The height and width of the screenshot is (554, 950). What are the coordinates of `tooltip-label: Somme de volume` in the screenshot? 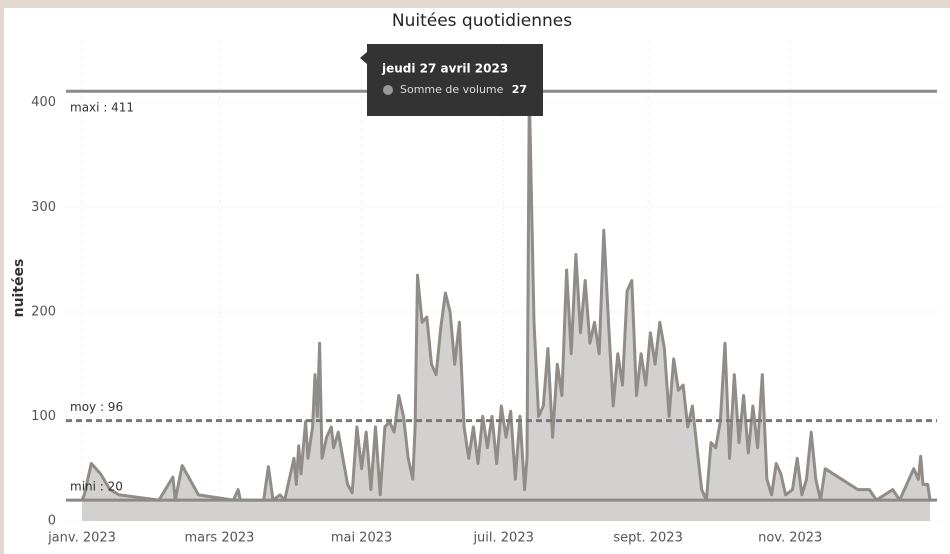 It's located at (452, 89).